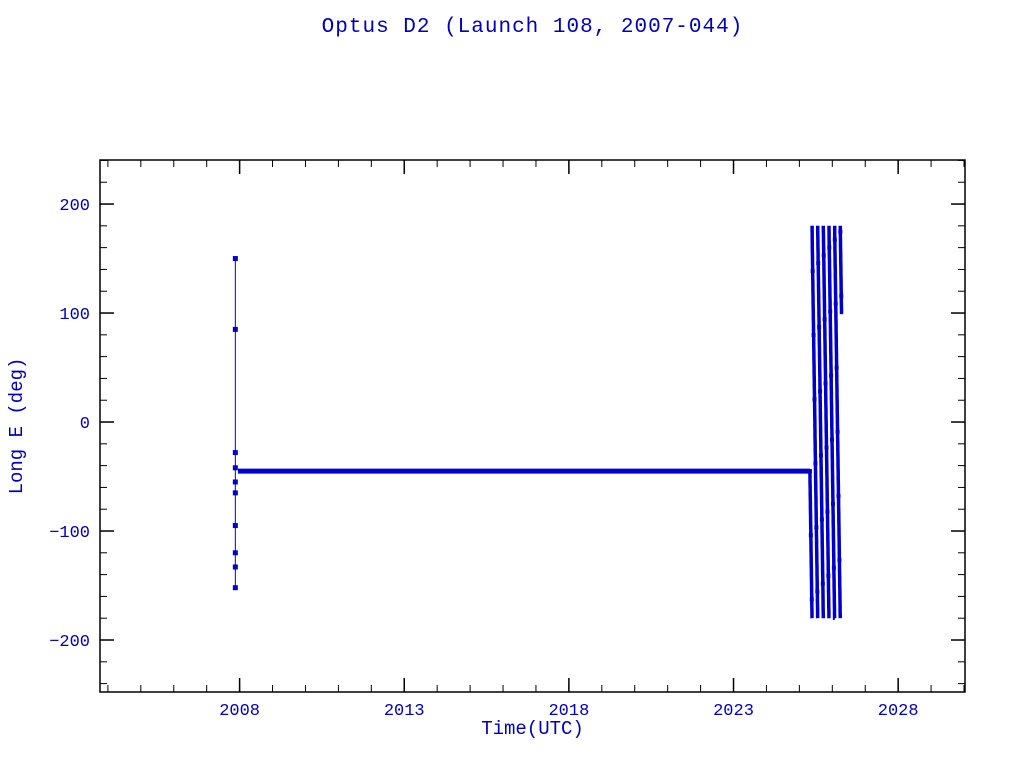 Image resolution: width=1024 pixels, height=768 pixels. I want to click on y-tick-label: 200, so click(74, 206).